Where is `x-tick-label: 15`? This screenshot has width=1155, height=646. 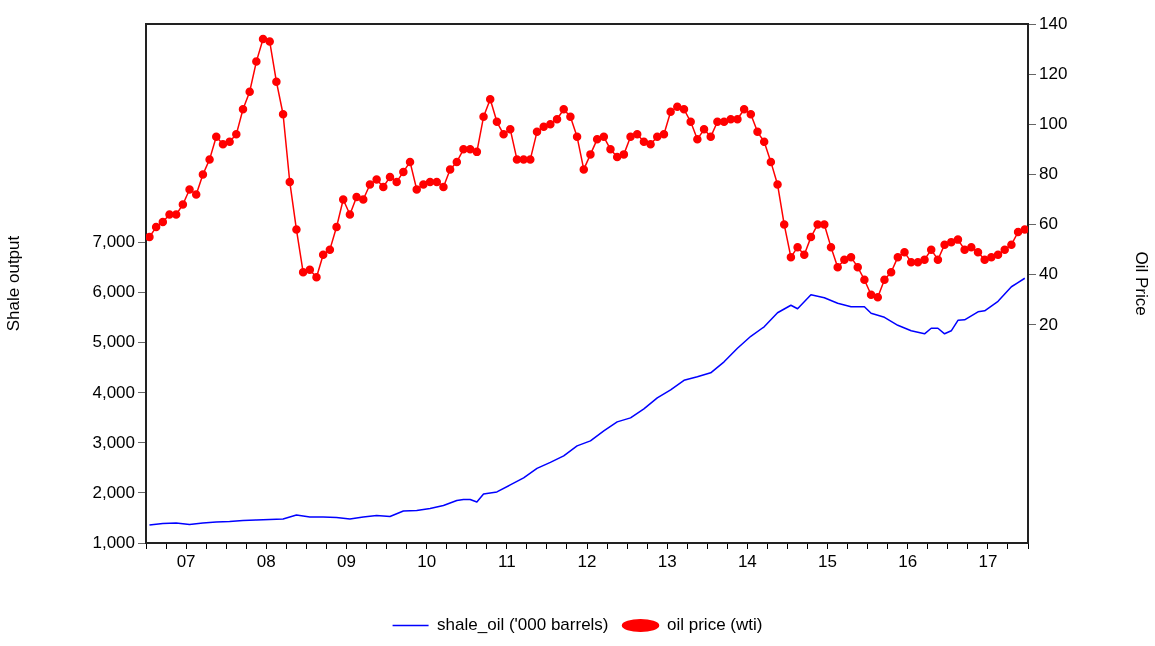
x-tick-label: 15 is located at coordinates (828, 561).